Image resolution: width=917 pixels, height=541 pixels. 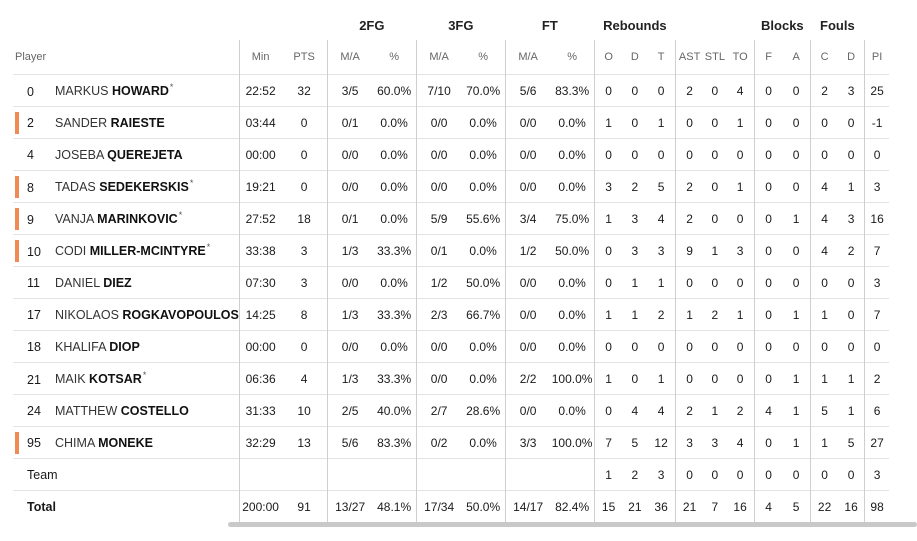 I want to click on cell-blk-a: 5, so click(x=796, y=506).